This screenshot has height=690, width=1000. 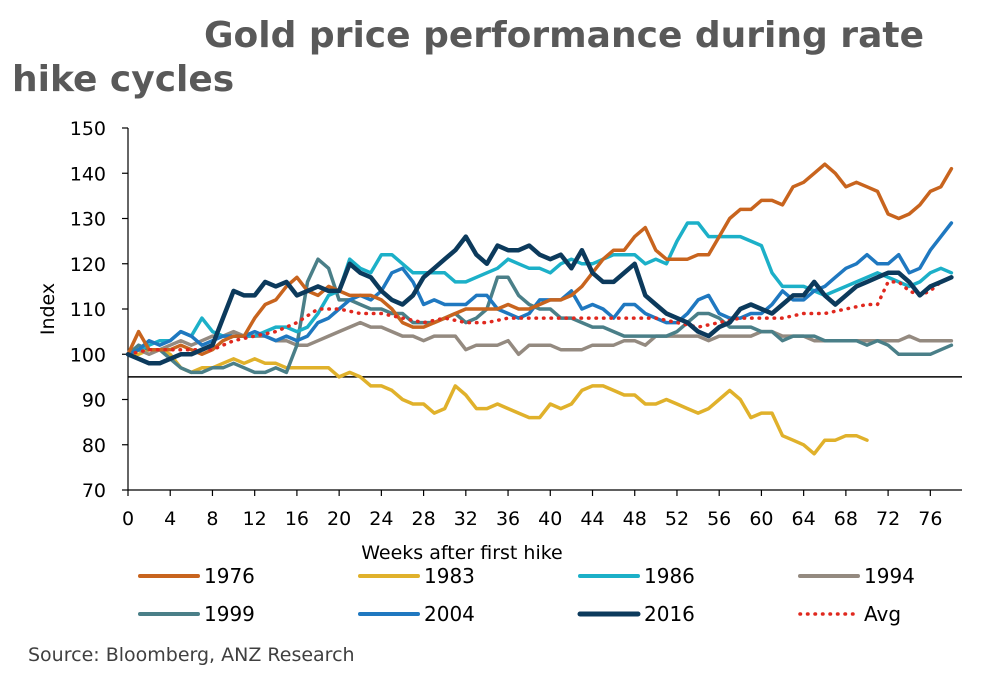 What do you see at coordinates (669, 576) in the screenshot?
I see `legend-label-1986: 1986` at bounding box center [669, 576].